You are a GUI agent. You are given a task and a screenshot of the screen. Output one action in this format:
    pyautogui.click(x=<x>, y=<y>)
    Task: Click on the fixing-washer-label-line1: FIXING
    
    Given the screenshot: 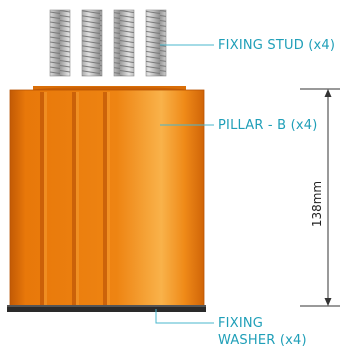 What is the action you would take?
    pyautogui.click(x=241, y=323)
    